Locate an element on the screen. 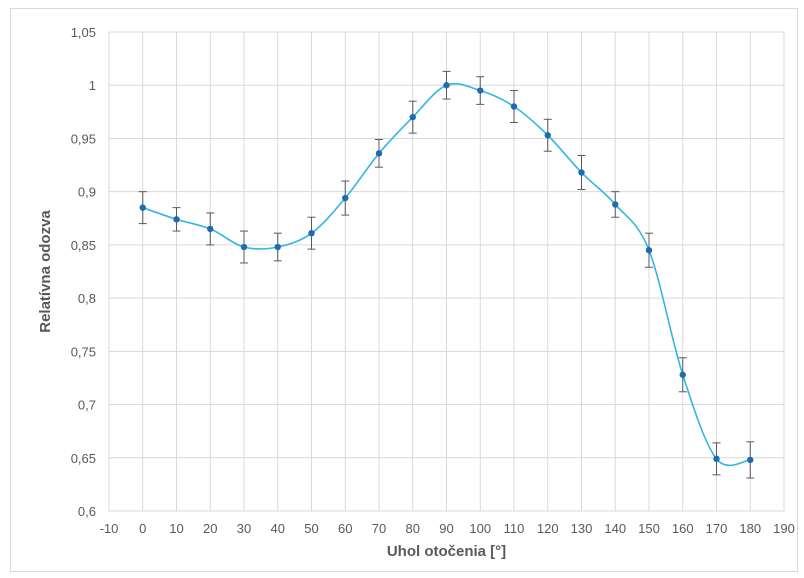 The width and height of the screenshot is (804, 578). y-tick-label: 0,7 is located at coordinates (87, 405).